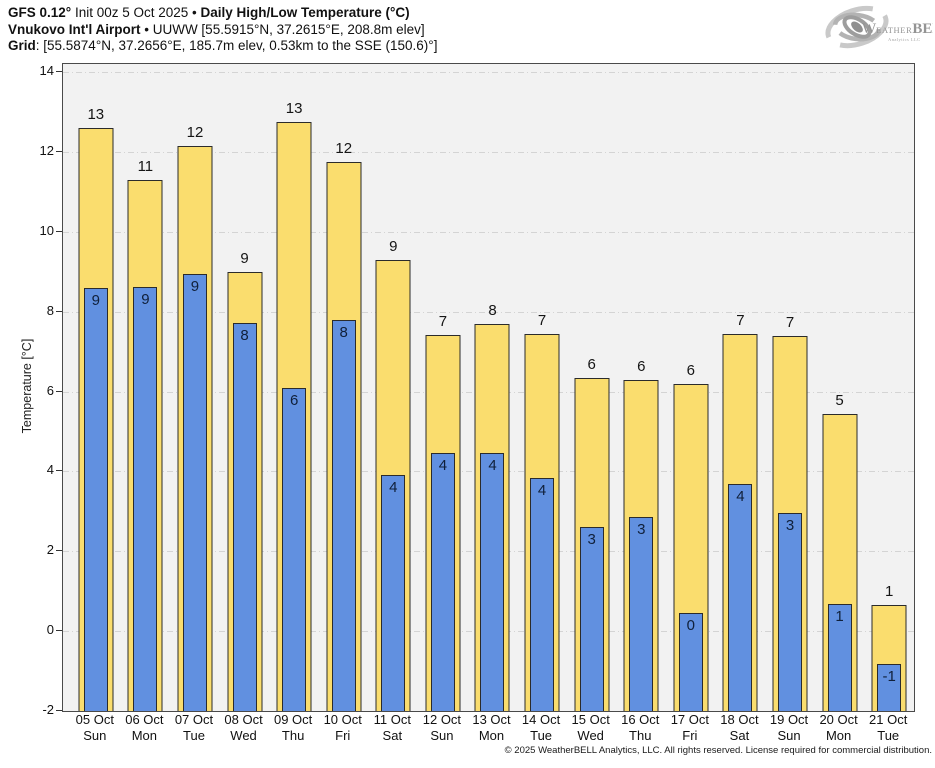  I want to click on hurricane-swirl-icon, so click(857, 27).